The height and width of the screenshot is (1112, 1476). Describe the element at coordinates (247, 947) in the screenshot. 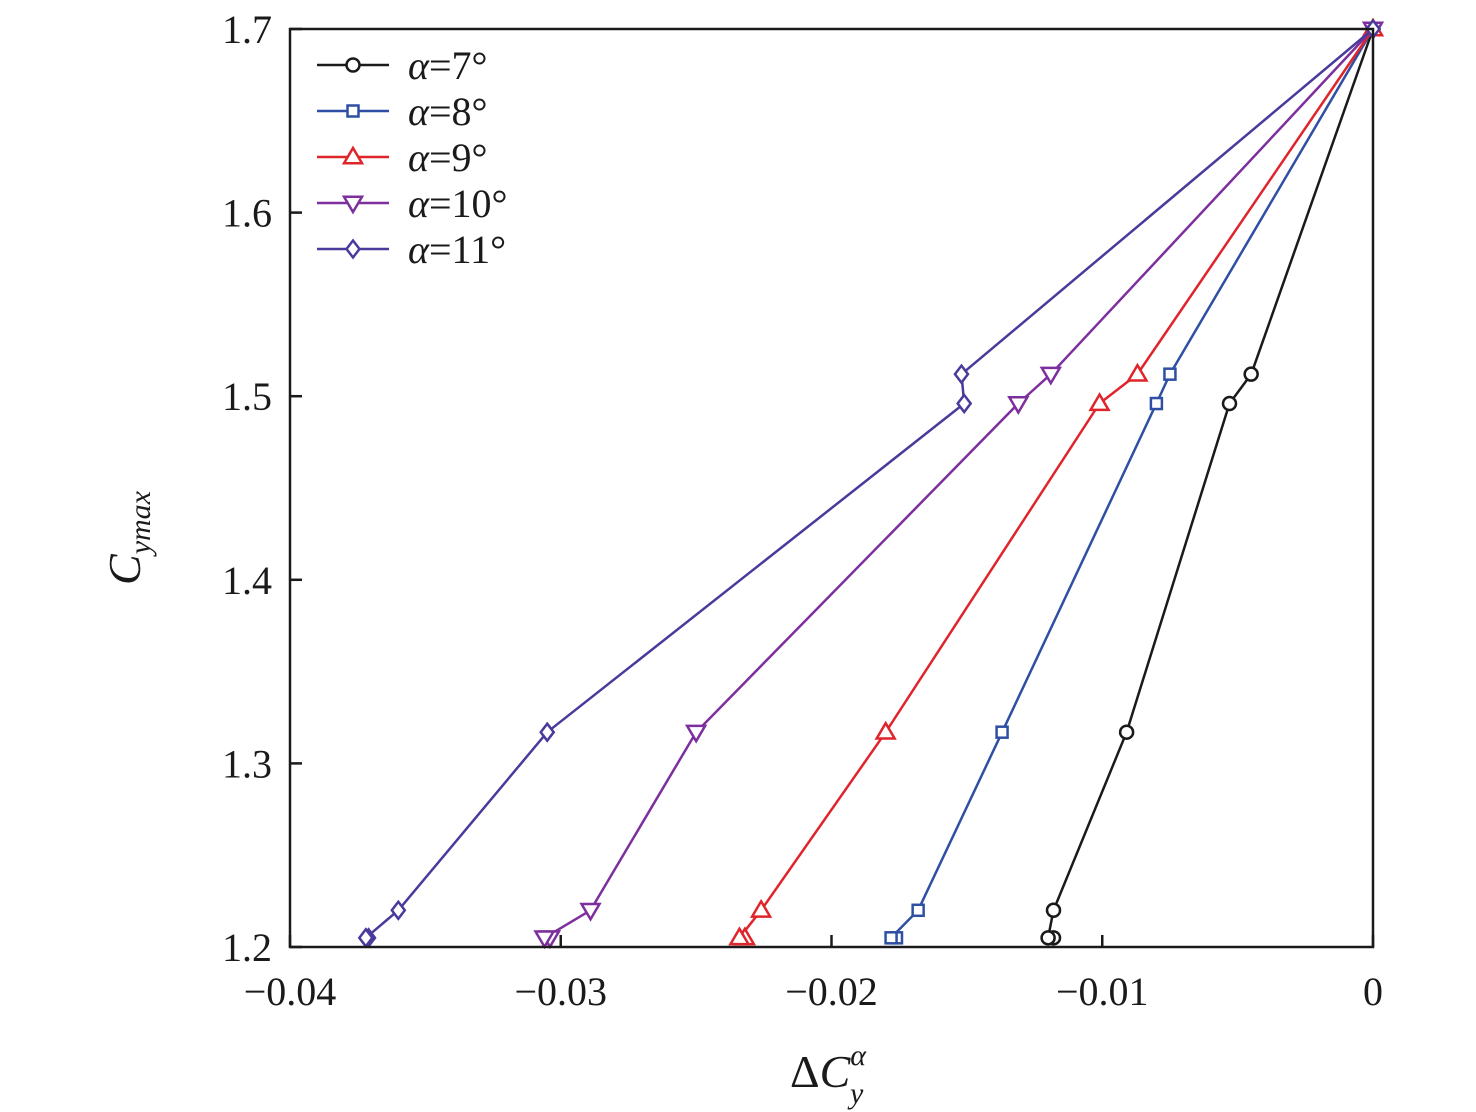

I see `y-tick-label: 1.2` at that location.